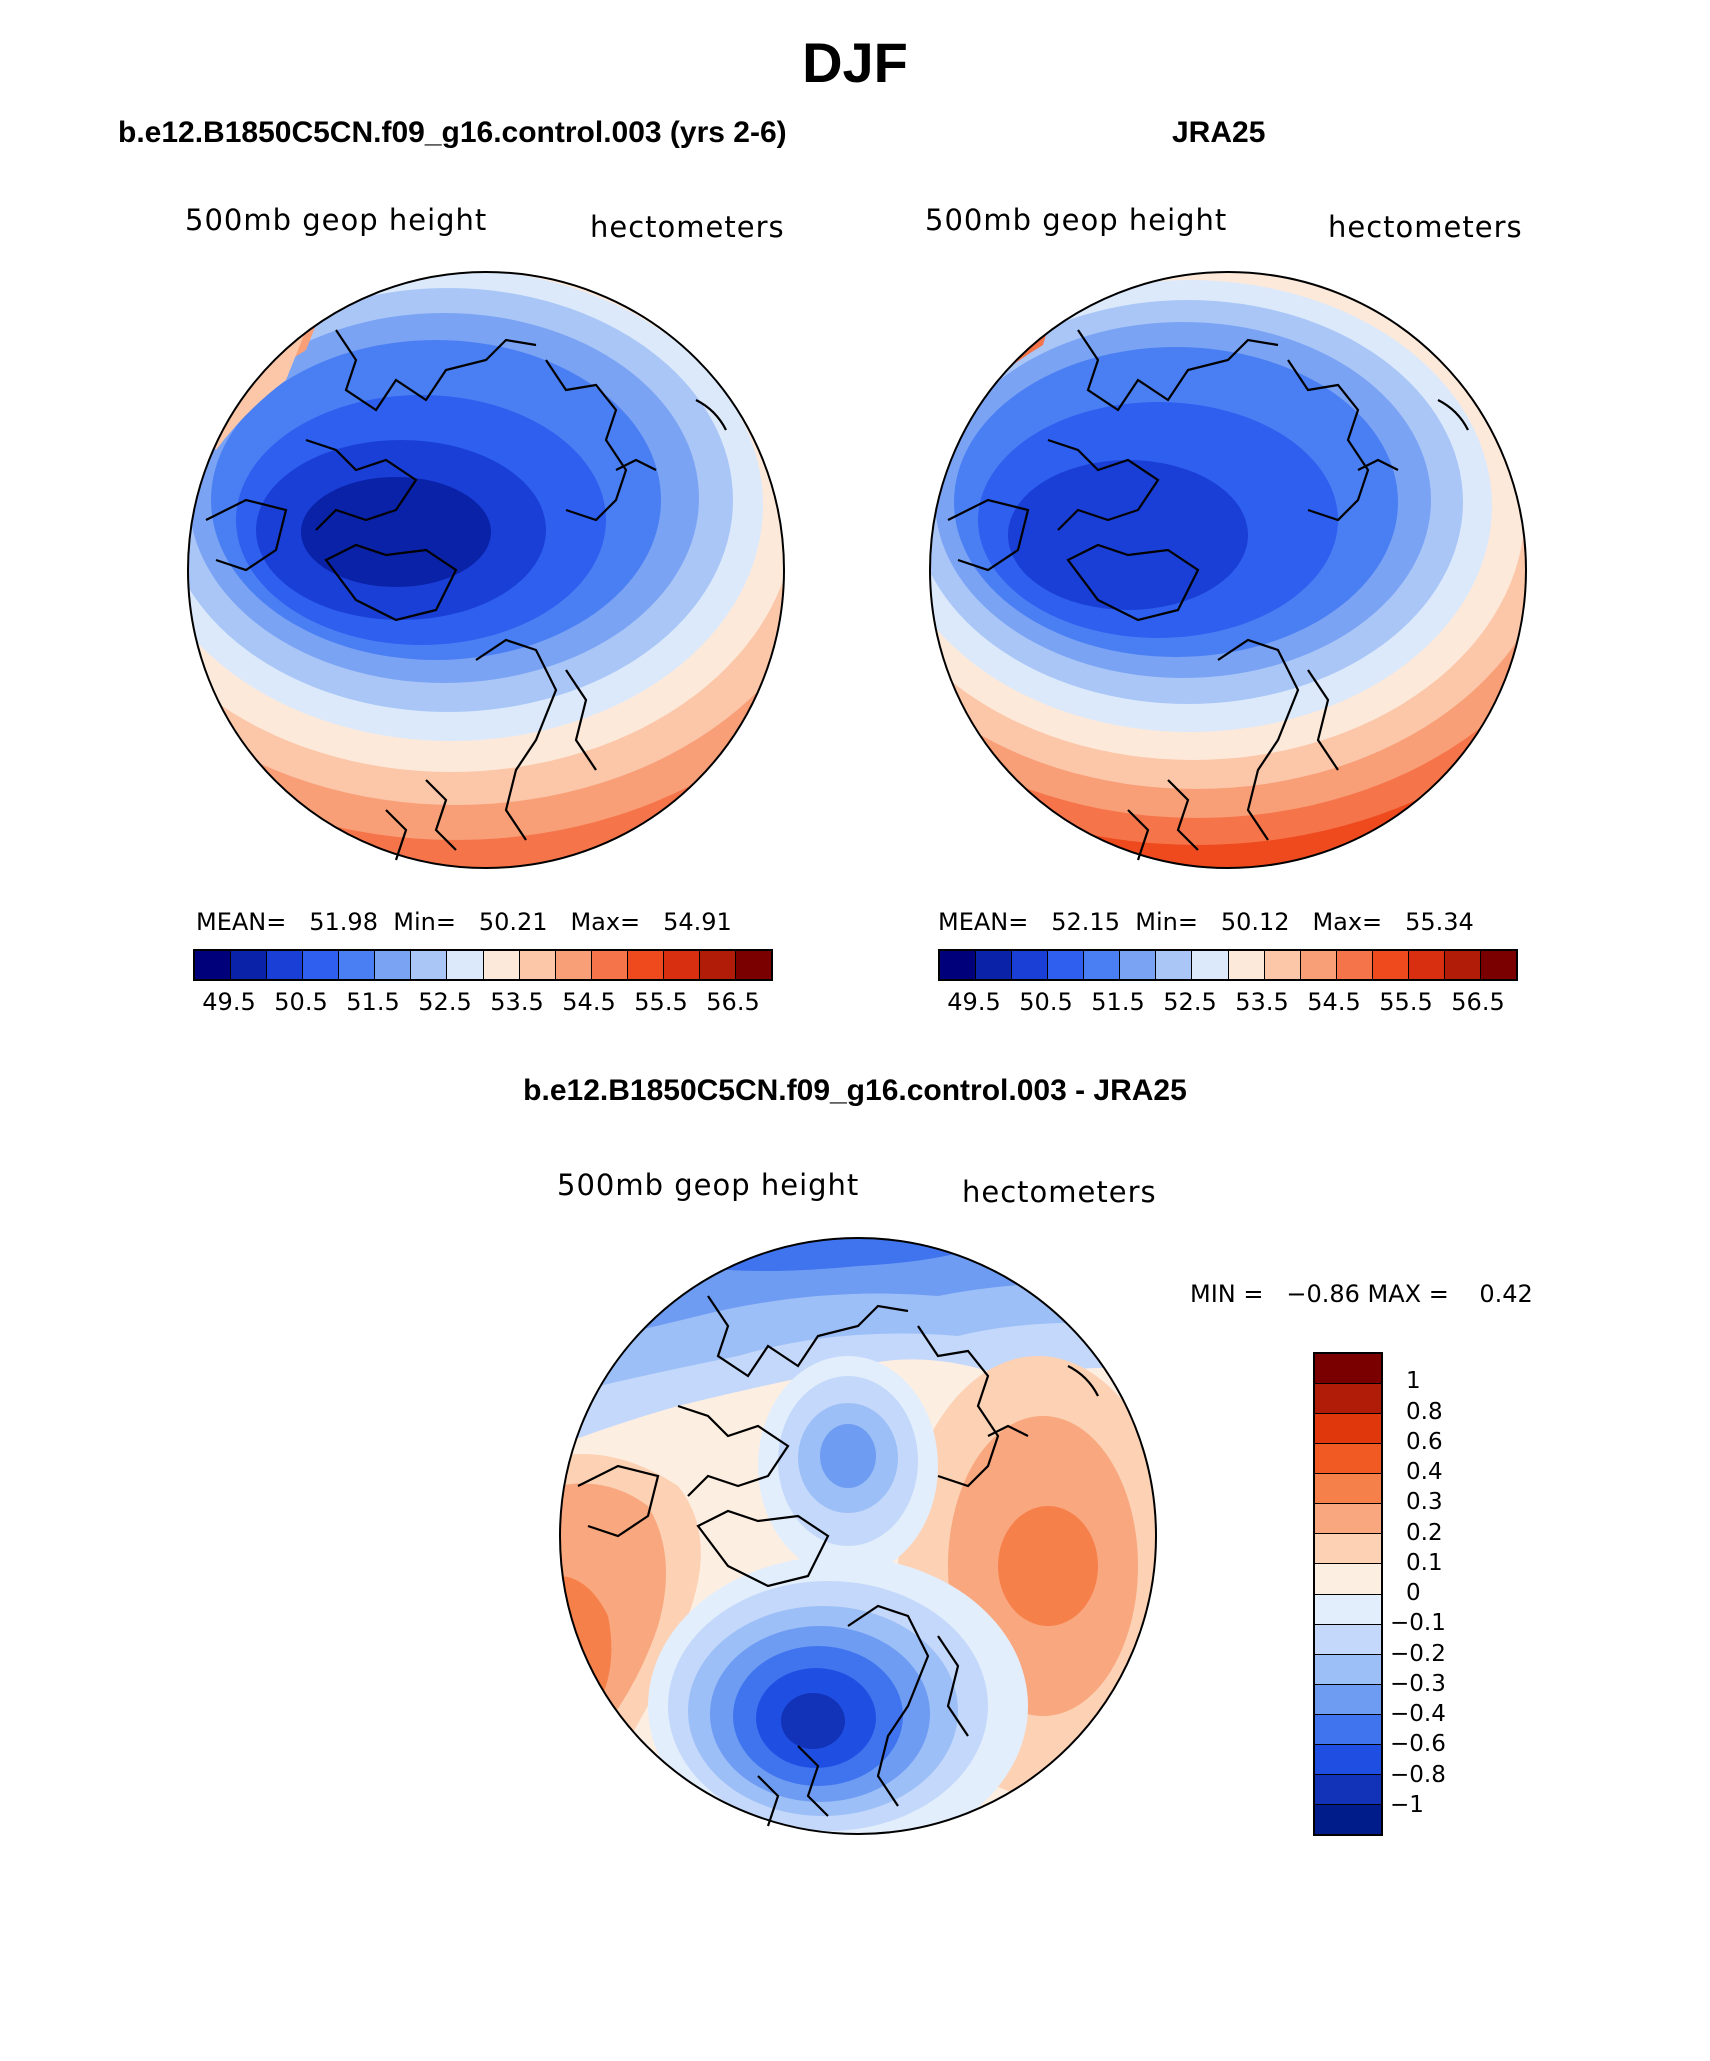 This screenshot has width=1710, height=2061. I want to click on colorbar-tick-label: 0.1, so click(1424, 1562).